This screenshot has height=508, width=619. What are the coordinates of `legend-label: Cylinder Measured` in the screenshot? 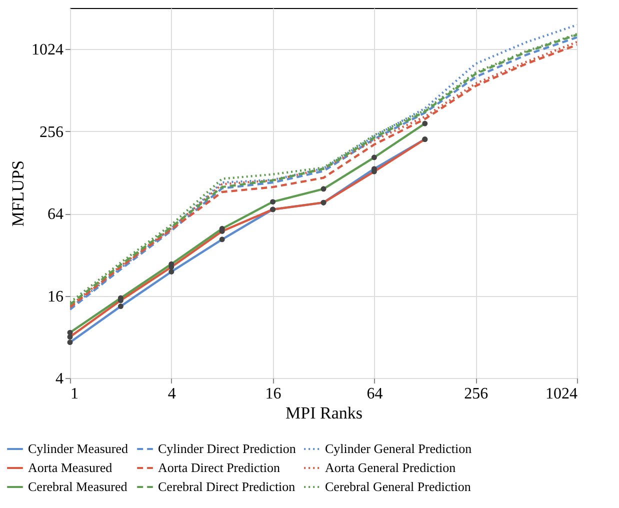 It's located at (78, 448).